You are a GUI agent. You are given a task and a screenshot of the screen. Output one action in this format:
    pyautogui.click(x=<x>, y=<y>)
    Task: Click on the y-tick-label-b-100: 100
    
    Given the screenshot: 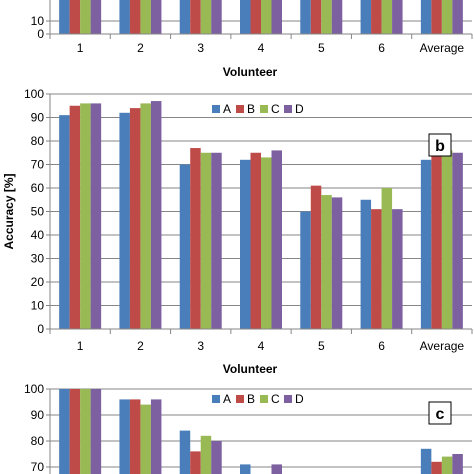 What is the action you would take?
    pyautogui.click(x=34, y=94)
    